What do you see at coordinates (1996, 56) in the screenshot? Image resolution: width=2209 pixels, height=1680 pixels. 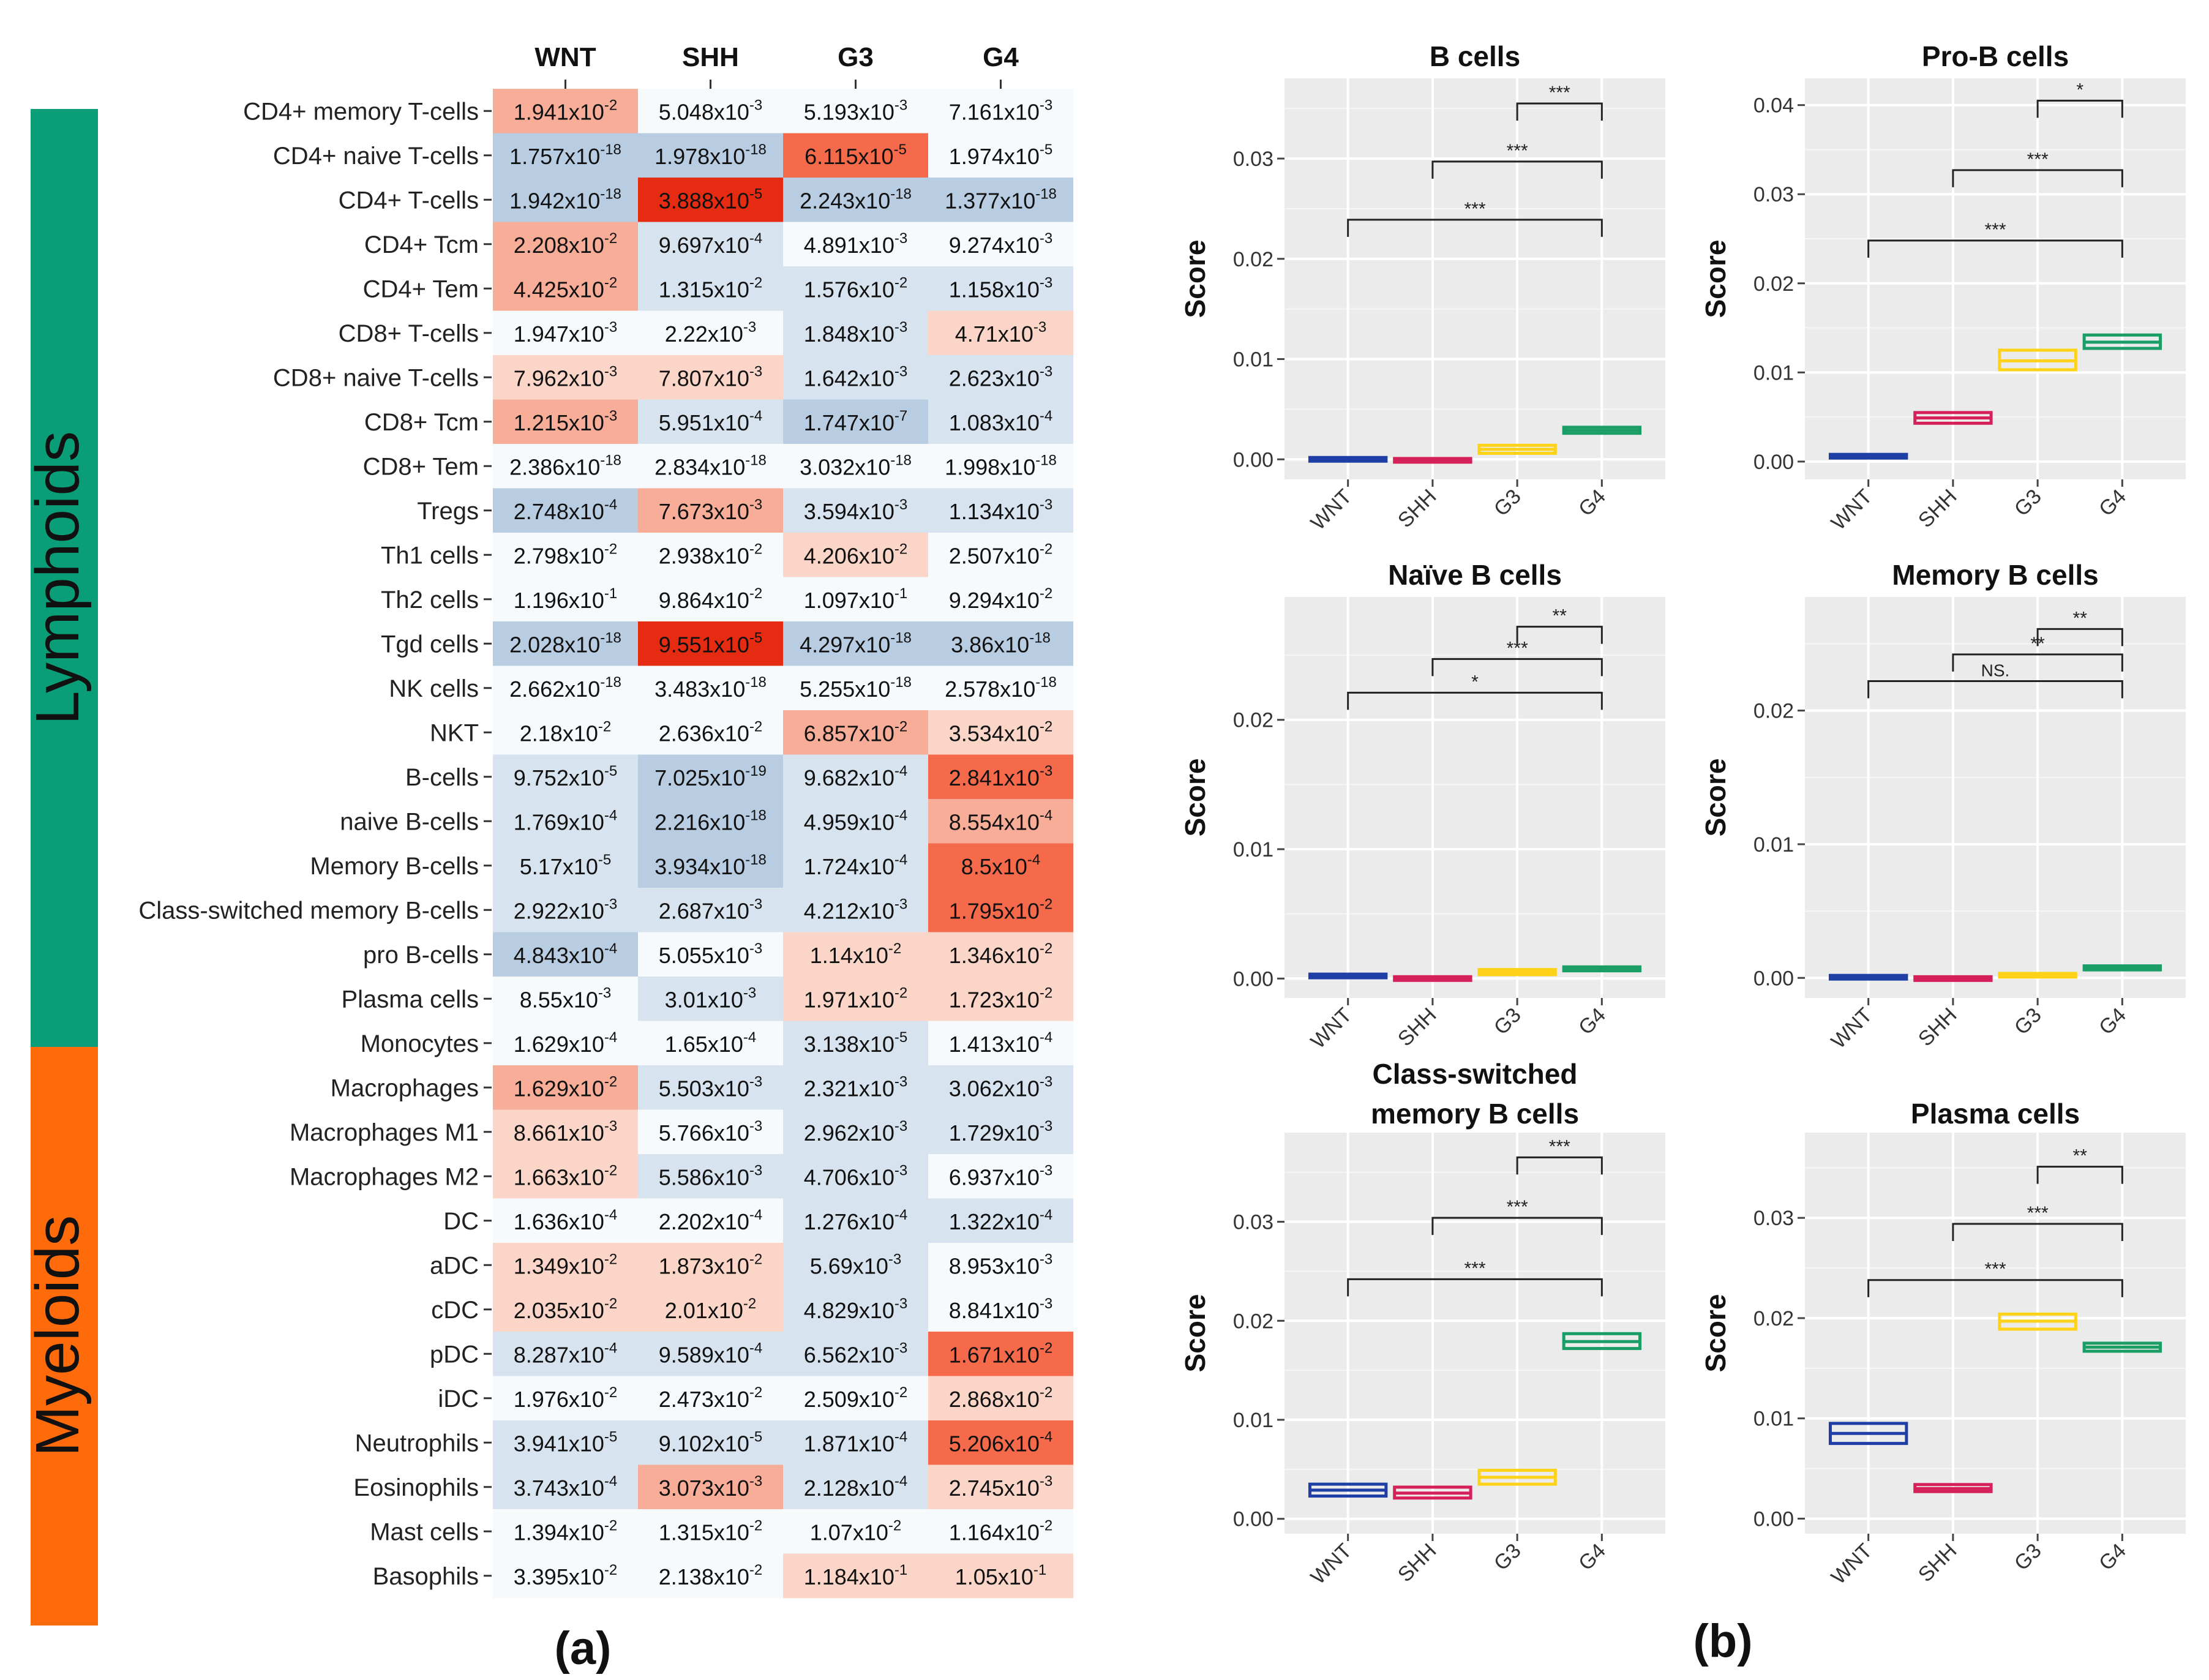 I see `plot-title: Pro-B cells` at bounding box center [1996, 56].